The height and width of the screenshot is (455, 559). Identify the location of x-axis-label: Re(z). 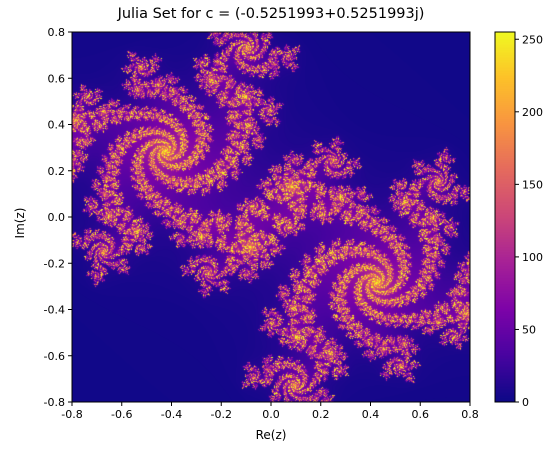
(271, 435).